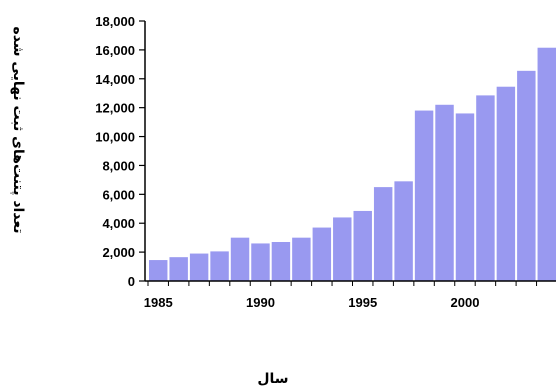 Image resolution: width=556 pixels, height=391 pixels. What do you see at coordinates (158, 302) in the screenshot?
I see `x-tick-label: 1985` at bounding box center [158, 302].